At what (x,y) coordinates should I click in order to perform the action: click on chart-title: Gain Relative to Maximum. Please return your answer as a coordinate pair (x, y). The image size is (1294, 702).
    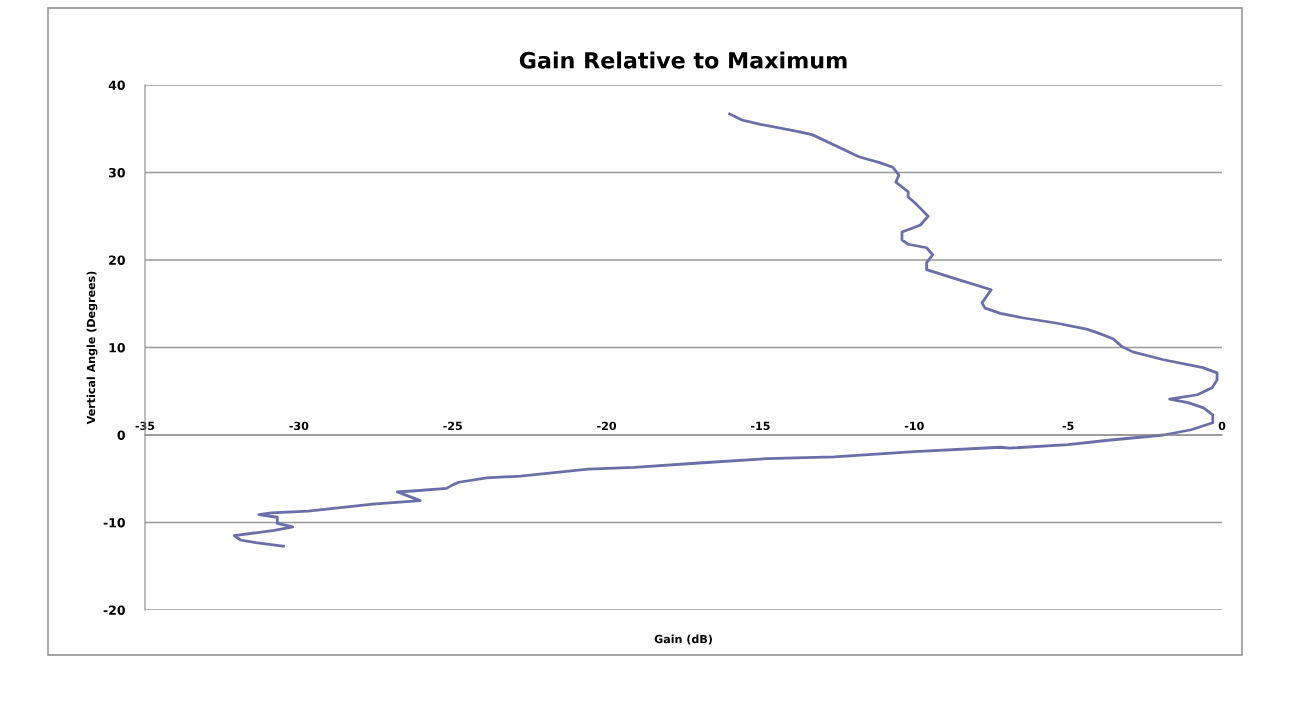
    Looking at the image, I should click on (683, 60).